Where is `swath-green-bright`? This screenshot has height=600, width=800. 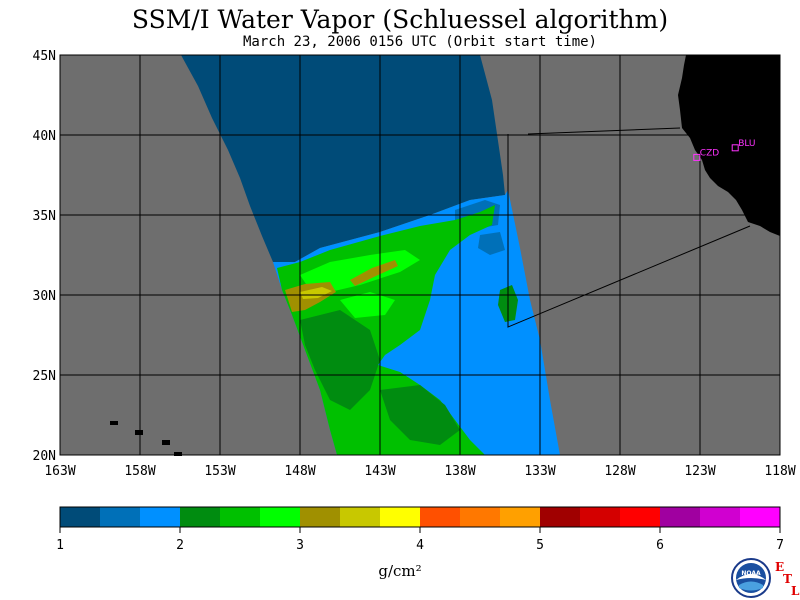 swath-green-bright is located at coordinates (360, 271).